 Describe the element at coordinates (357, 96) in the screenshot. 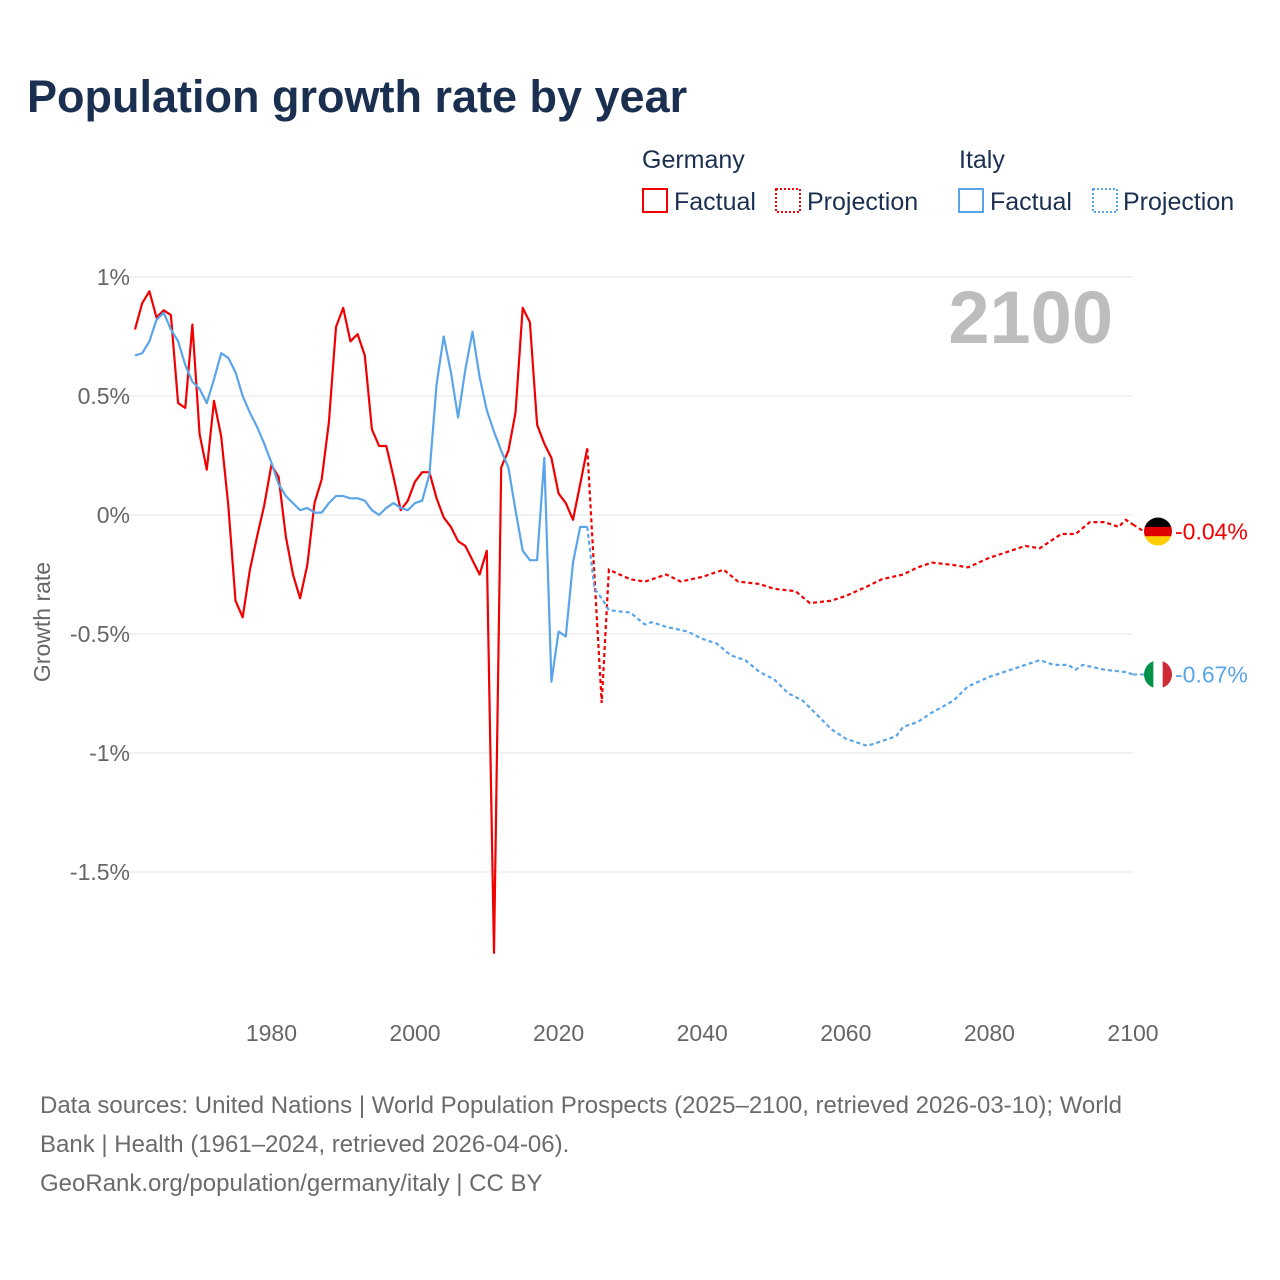

I see `chart-title: Population growth rate by year` at that location.